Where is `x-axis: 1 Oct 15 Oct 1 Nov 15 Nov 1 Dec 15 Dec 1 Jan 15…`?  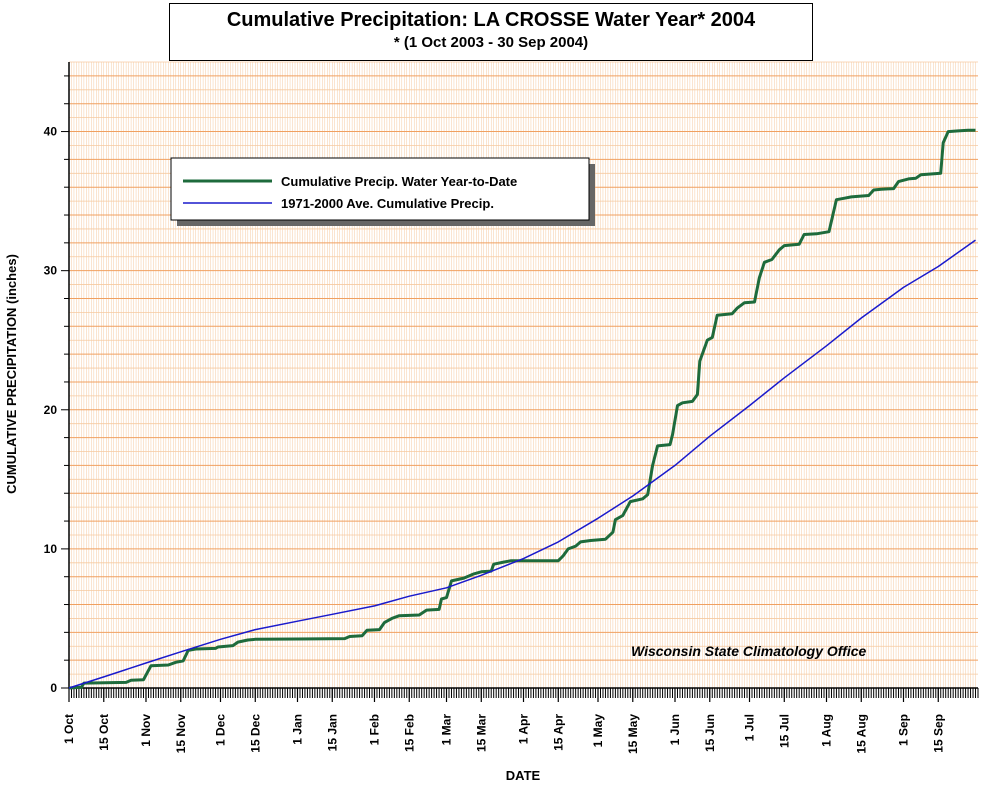 x-axis: 1 Oct 15 Oct 1 Nov 15 Nov 1 Dec 15 Dec 1 Jan 15… is located at coordinates (520, 720).